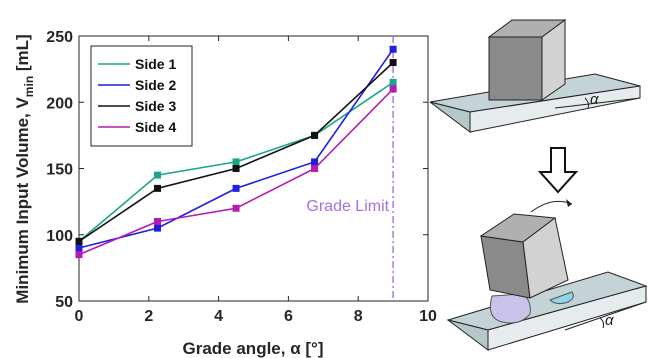 The width and height of the screenshot is (649, 358). Describe the element at coordinates (510, 308) in the screenshot. I see `droplet-left` at that location.